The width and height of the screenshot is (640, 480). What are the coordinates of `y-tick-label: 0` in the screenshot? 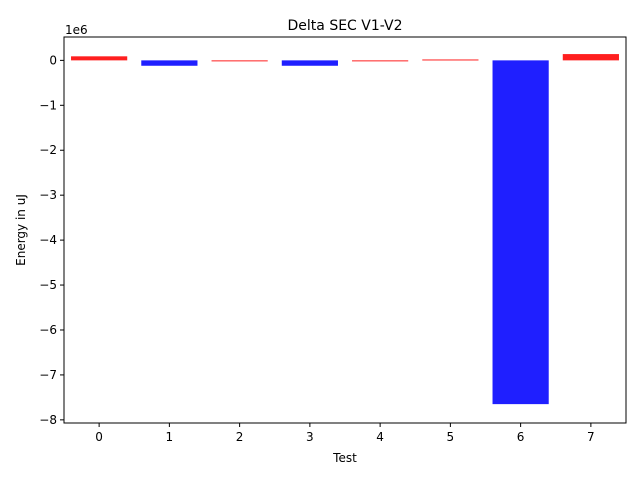 It's located at (53, 60).